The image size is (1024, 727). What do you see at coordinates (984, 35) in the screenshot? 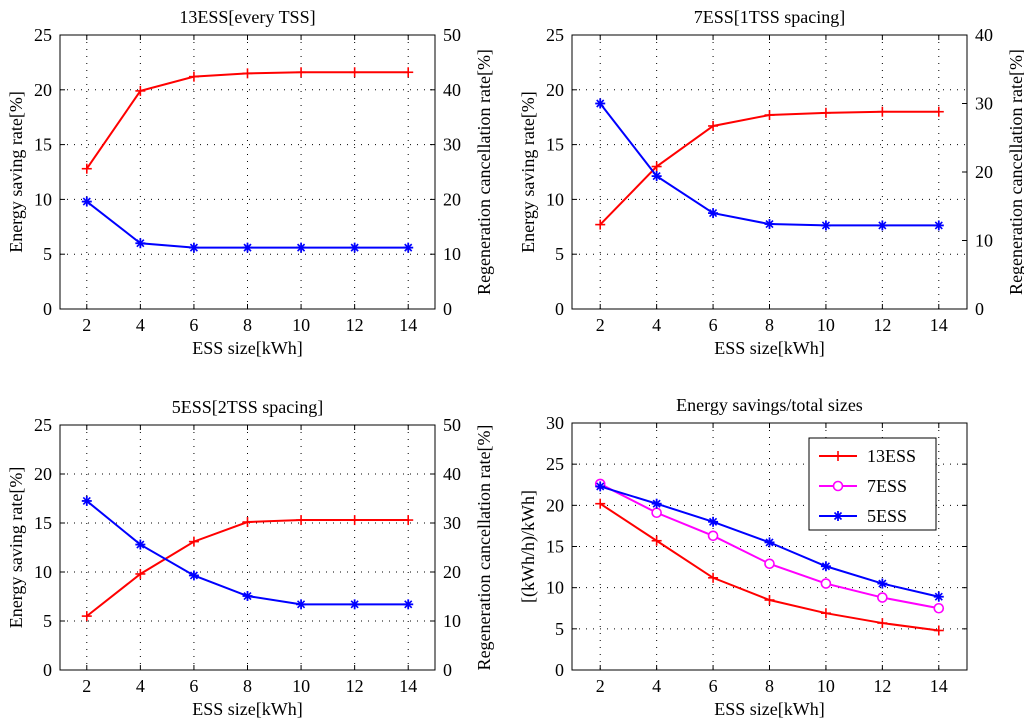
I see `y2-tick-label: 40` at bounding box center [984, 35].